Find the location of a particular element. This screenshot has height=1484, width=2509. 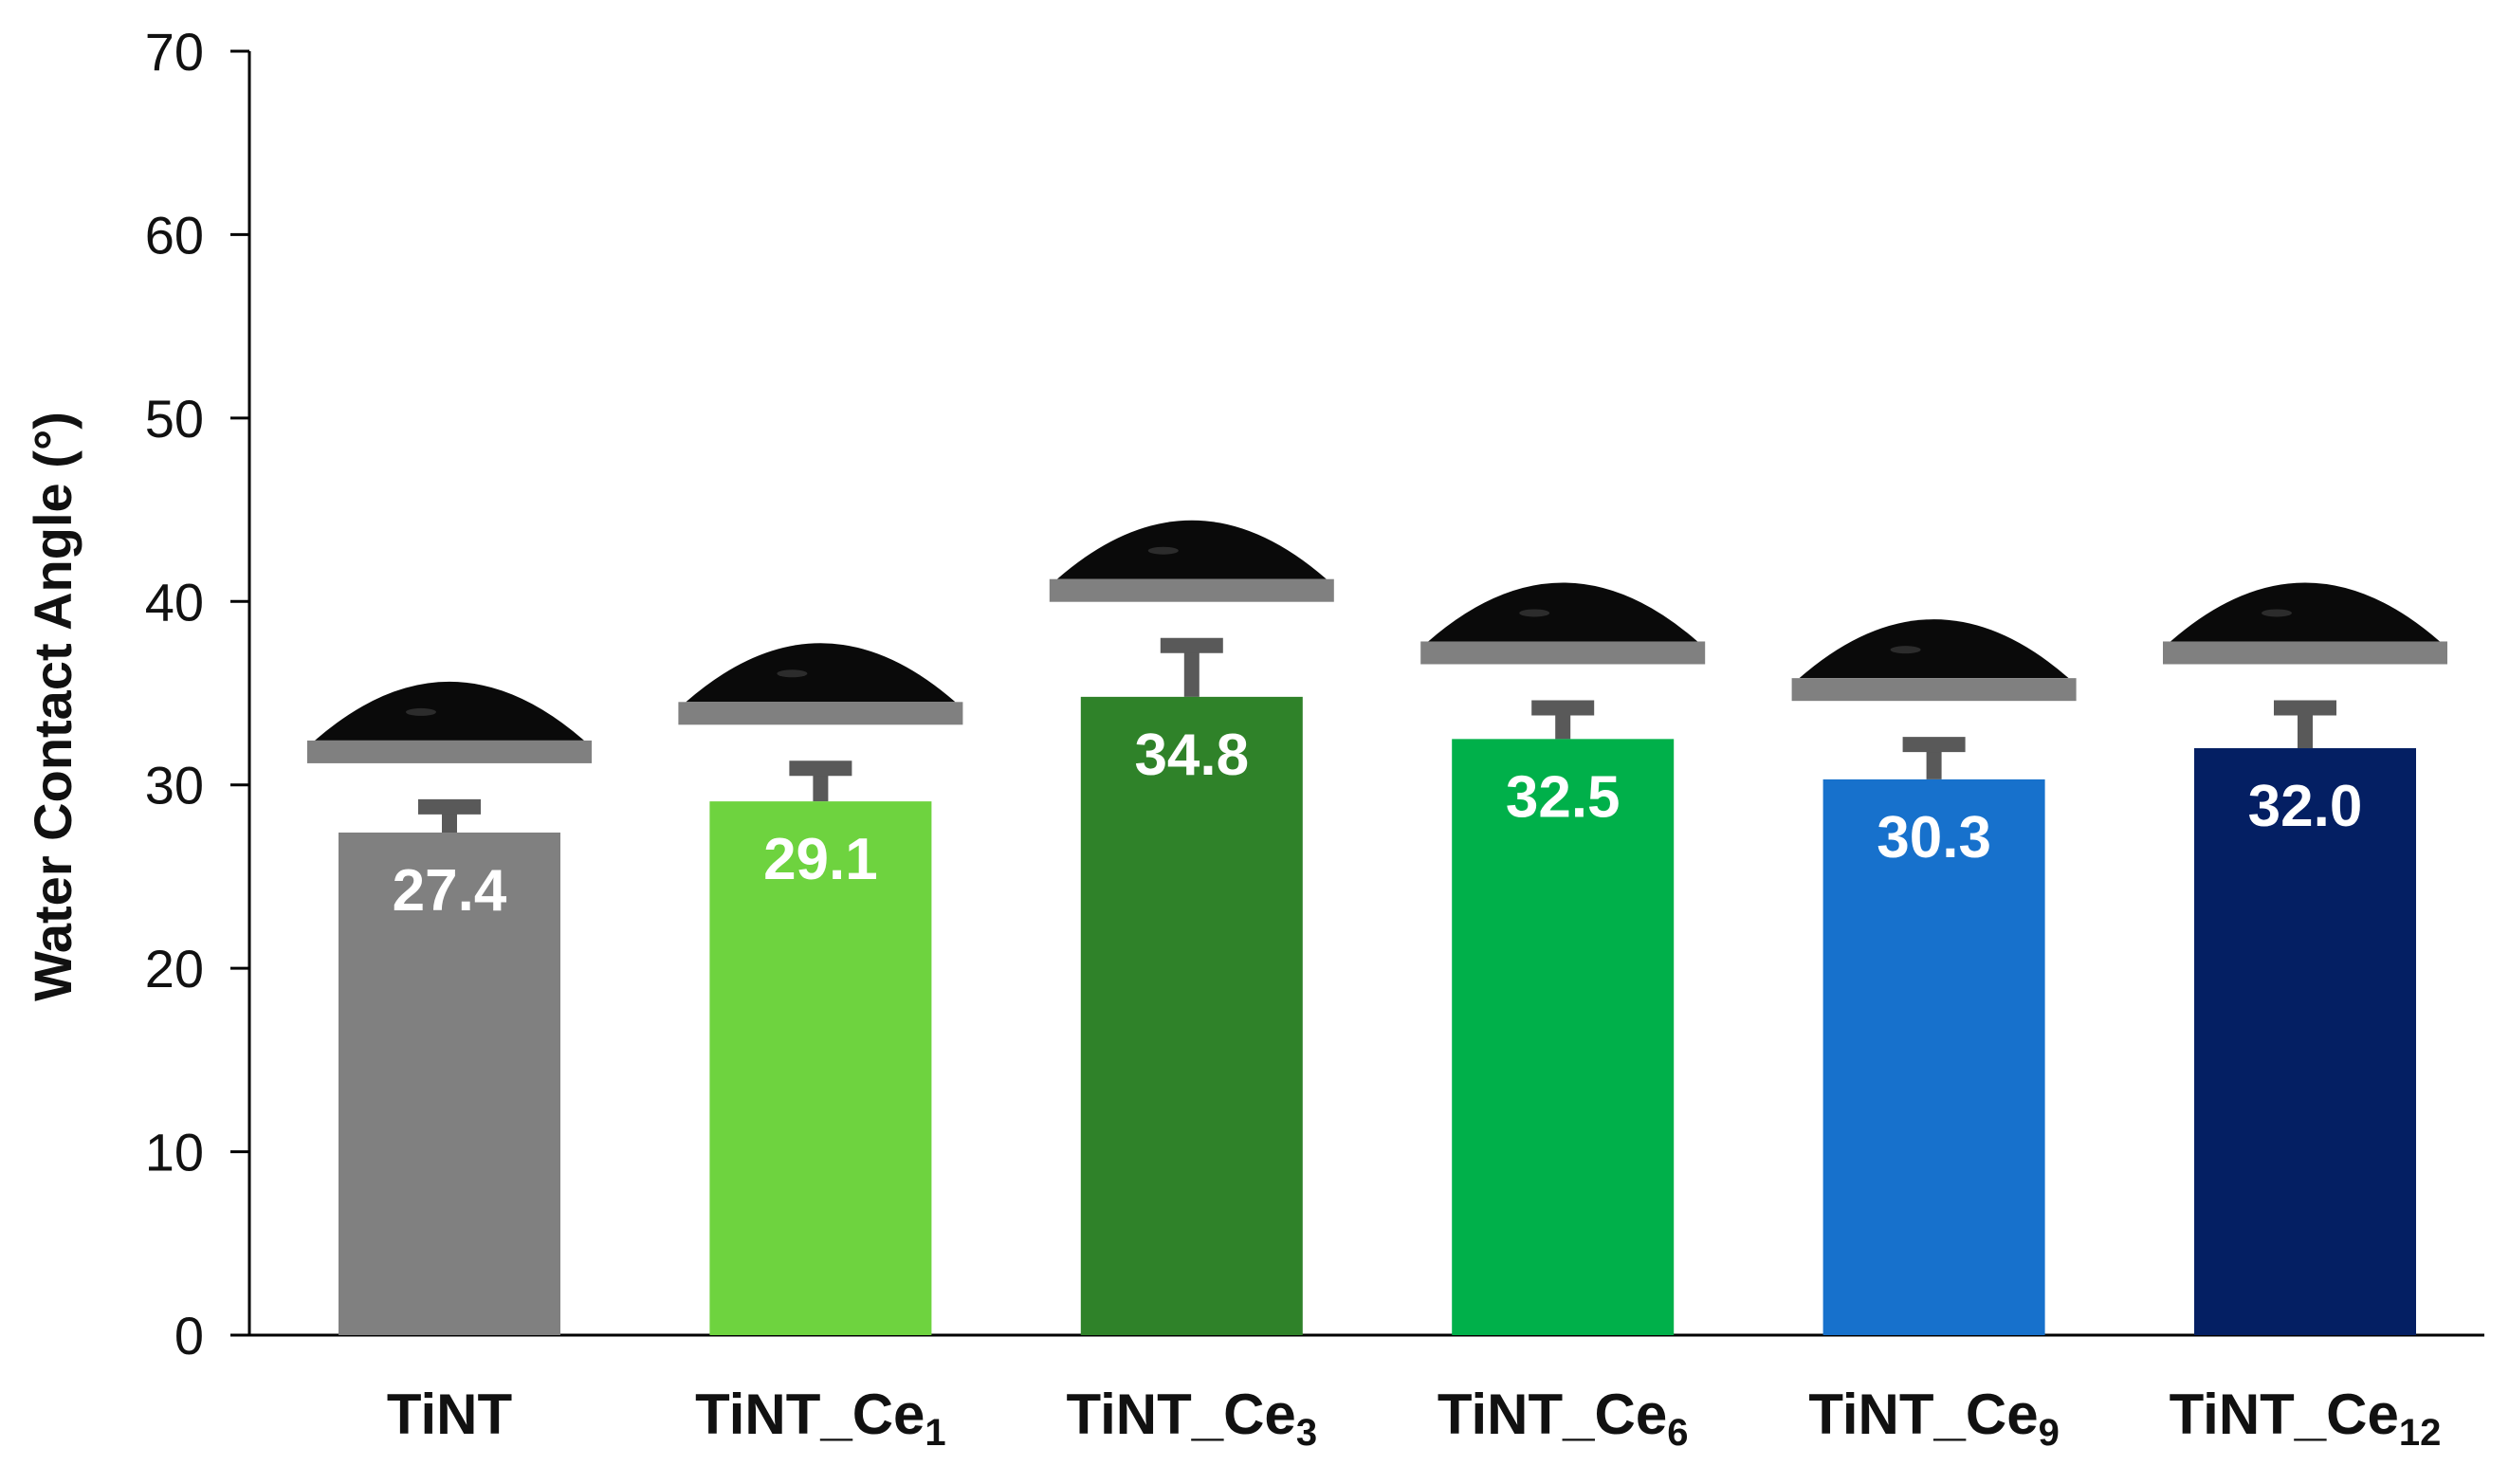

x-category-label: TiNT_Ce3 is located at coordinates (1193, 1418).